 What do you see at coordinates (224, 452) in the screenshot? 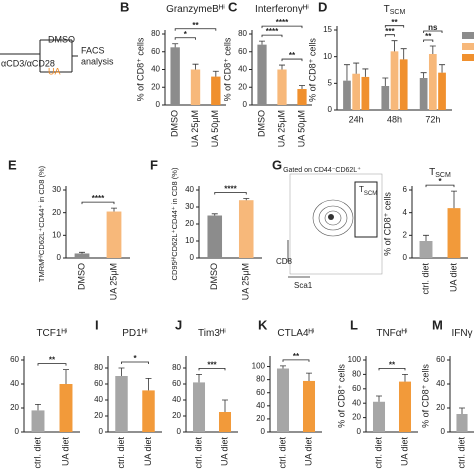
I see `x-tick-label: UA diet` at bounding box center [224, 452].